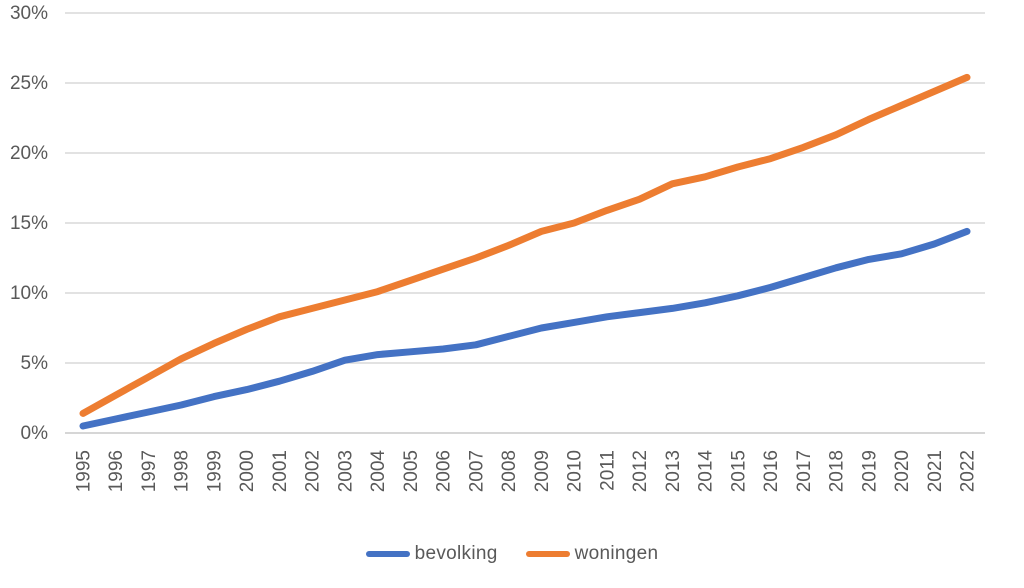 The width and height of the screenshot is (1024, 588). What do you see at coordinates (35, 433) in the screenshot?
I see `y-tick-label: 0%` at bounding box center [35, 433].